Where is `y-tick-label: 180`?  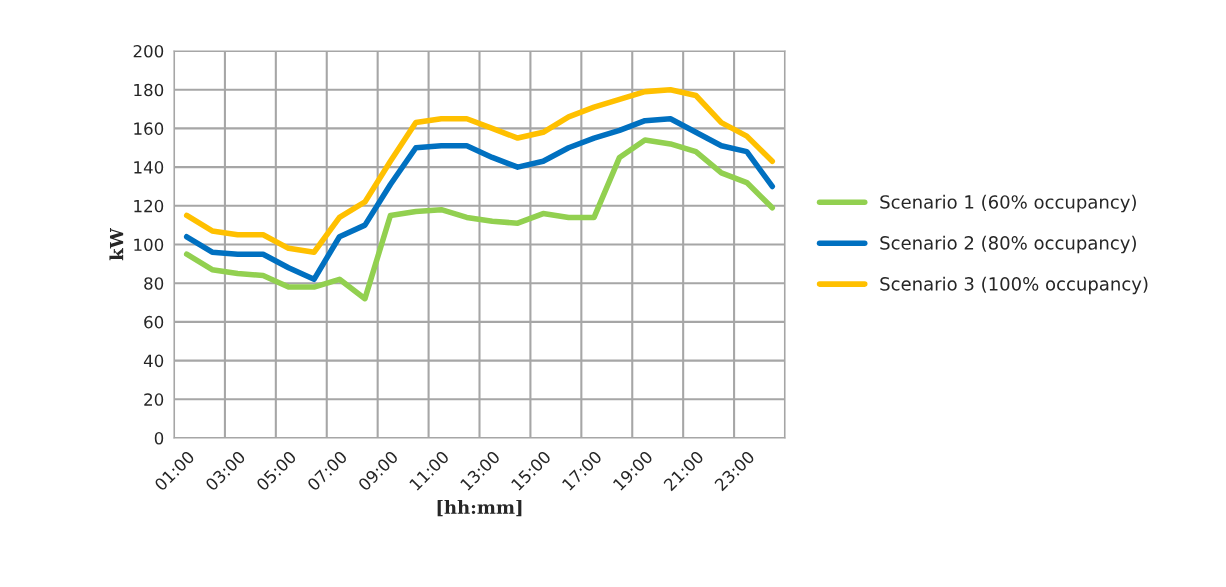 y-tick-label: 180 is located at coordinates (149, 90).